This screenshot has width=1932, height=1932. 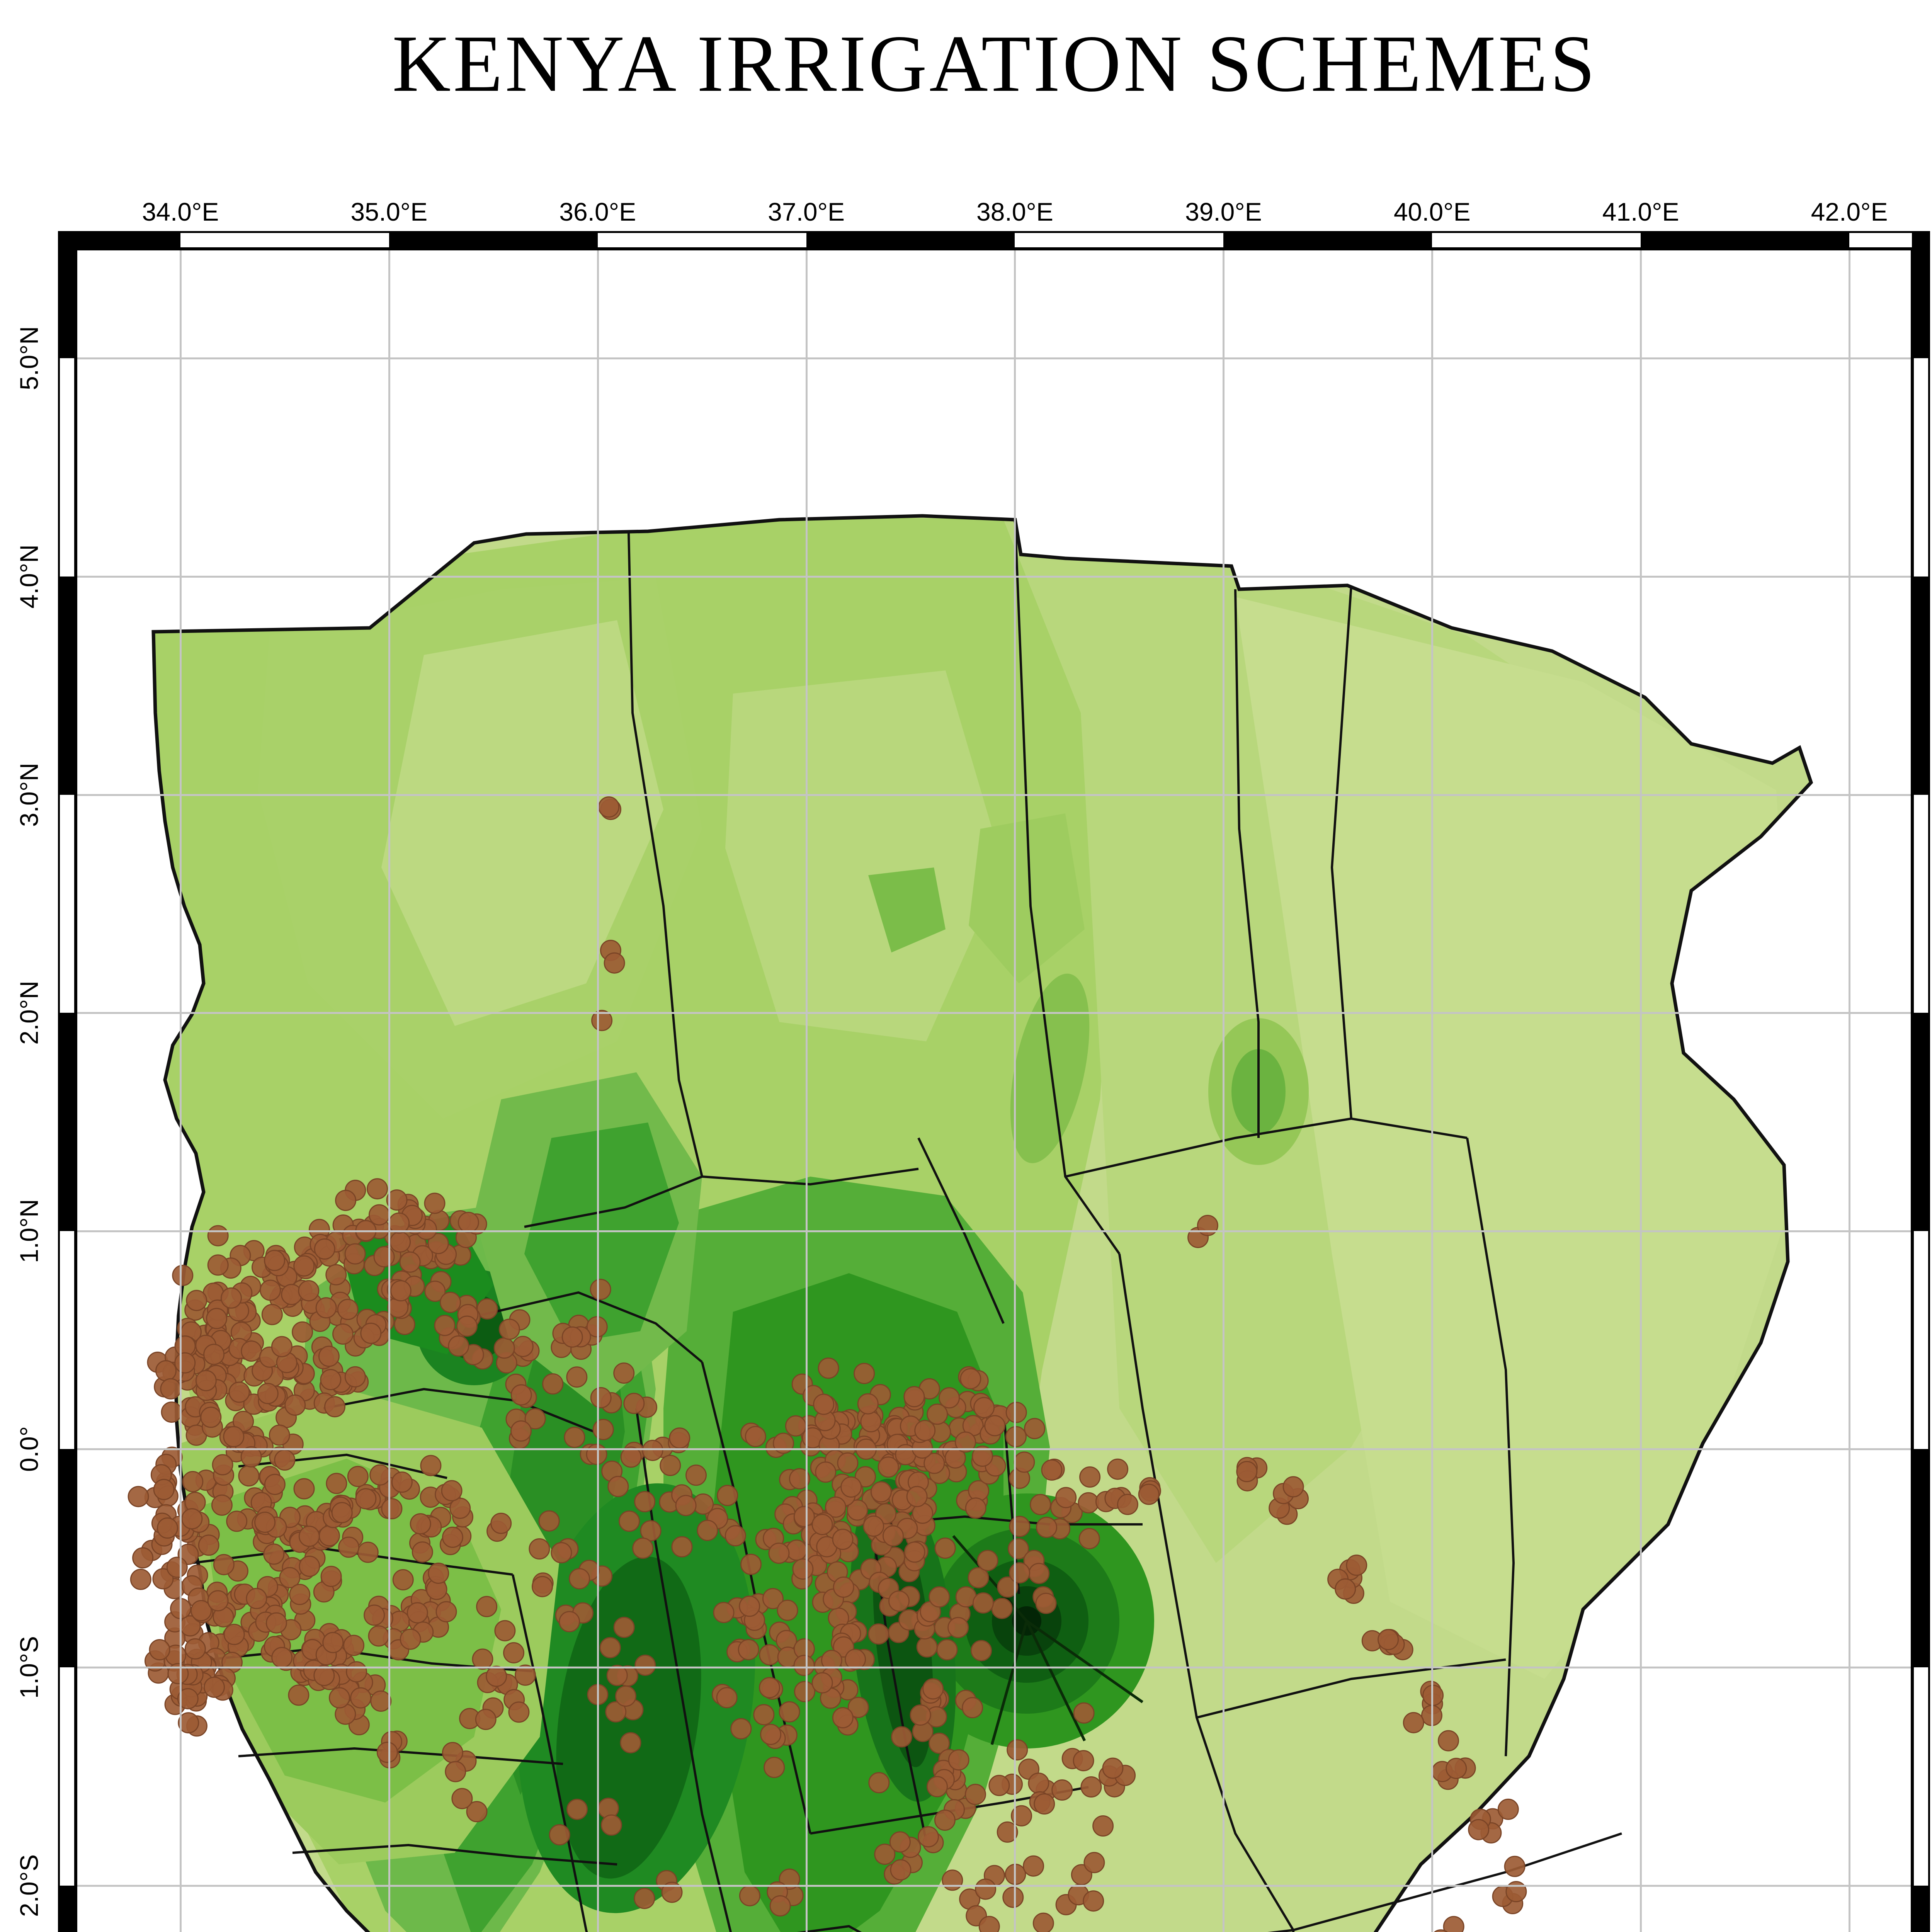 I want to click on y-tick-label-5: 0.0°, so click(x=29, y=1449).